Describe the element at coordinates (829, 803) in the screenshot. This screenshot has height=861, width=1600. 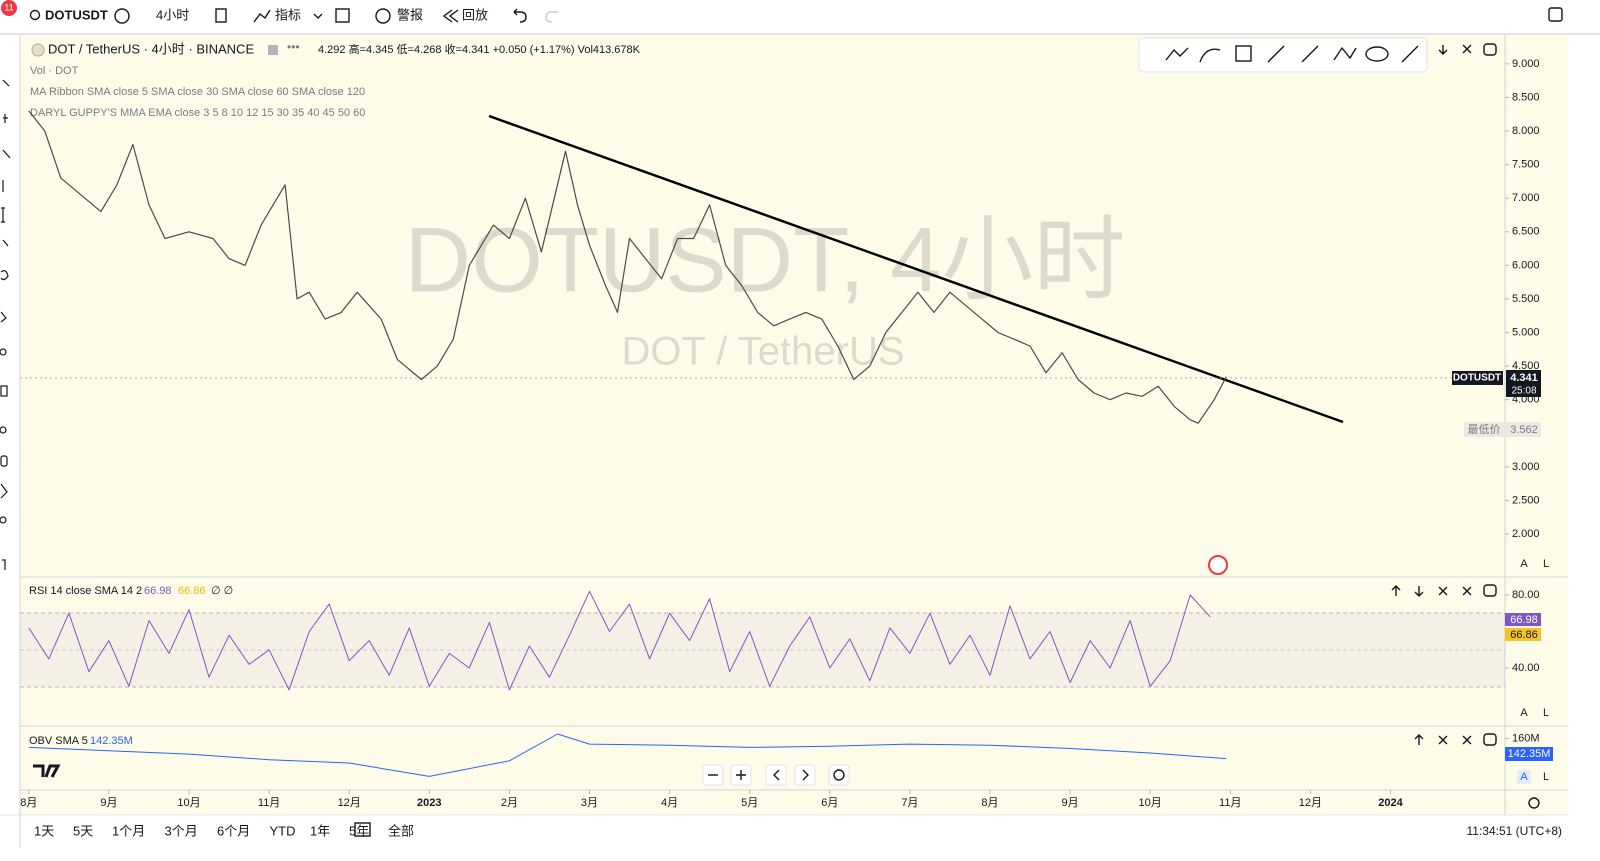
I see `x-tick-label: 6月` at that location.